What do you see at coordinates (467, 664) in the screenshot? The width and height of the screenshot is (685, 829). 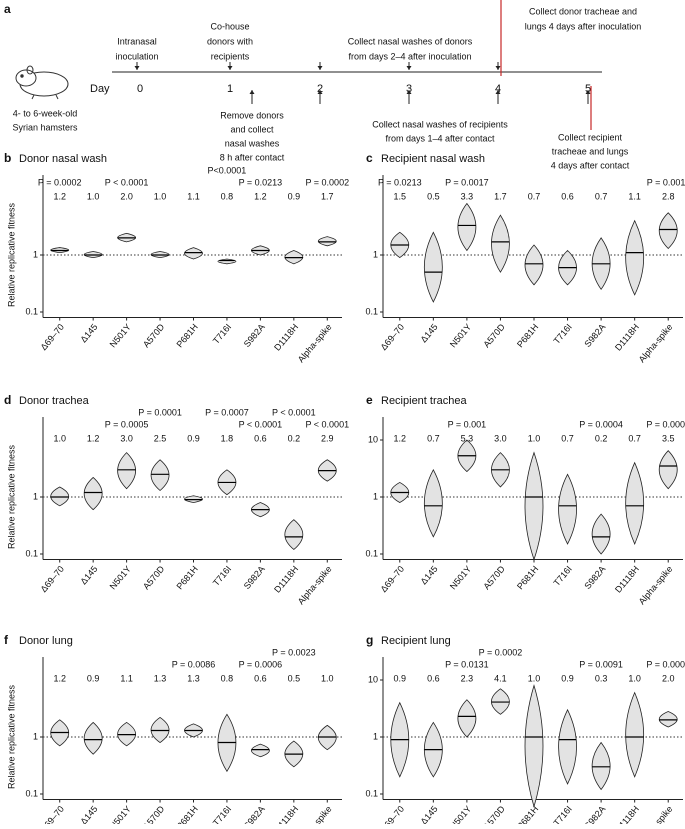 I see `p-value: P = 0.0131` at bounding box center [467, 664].